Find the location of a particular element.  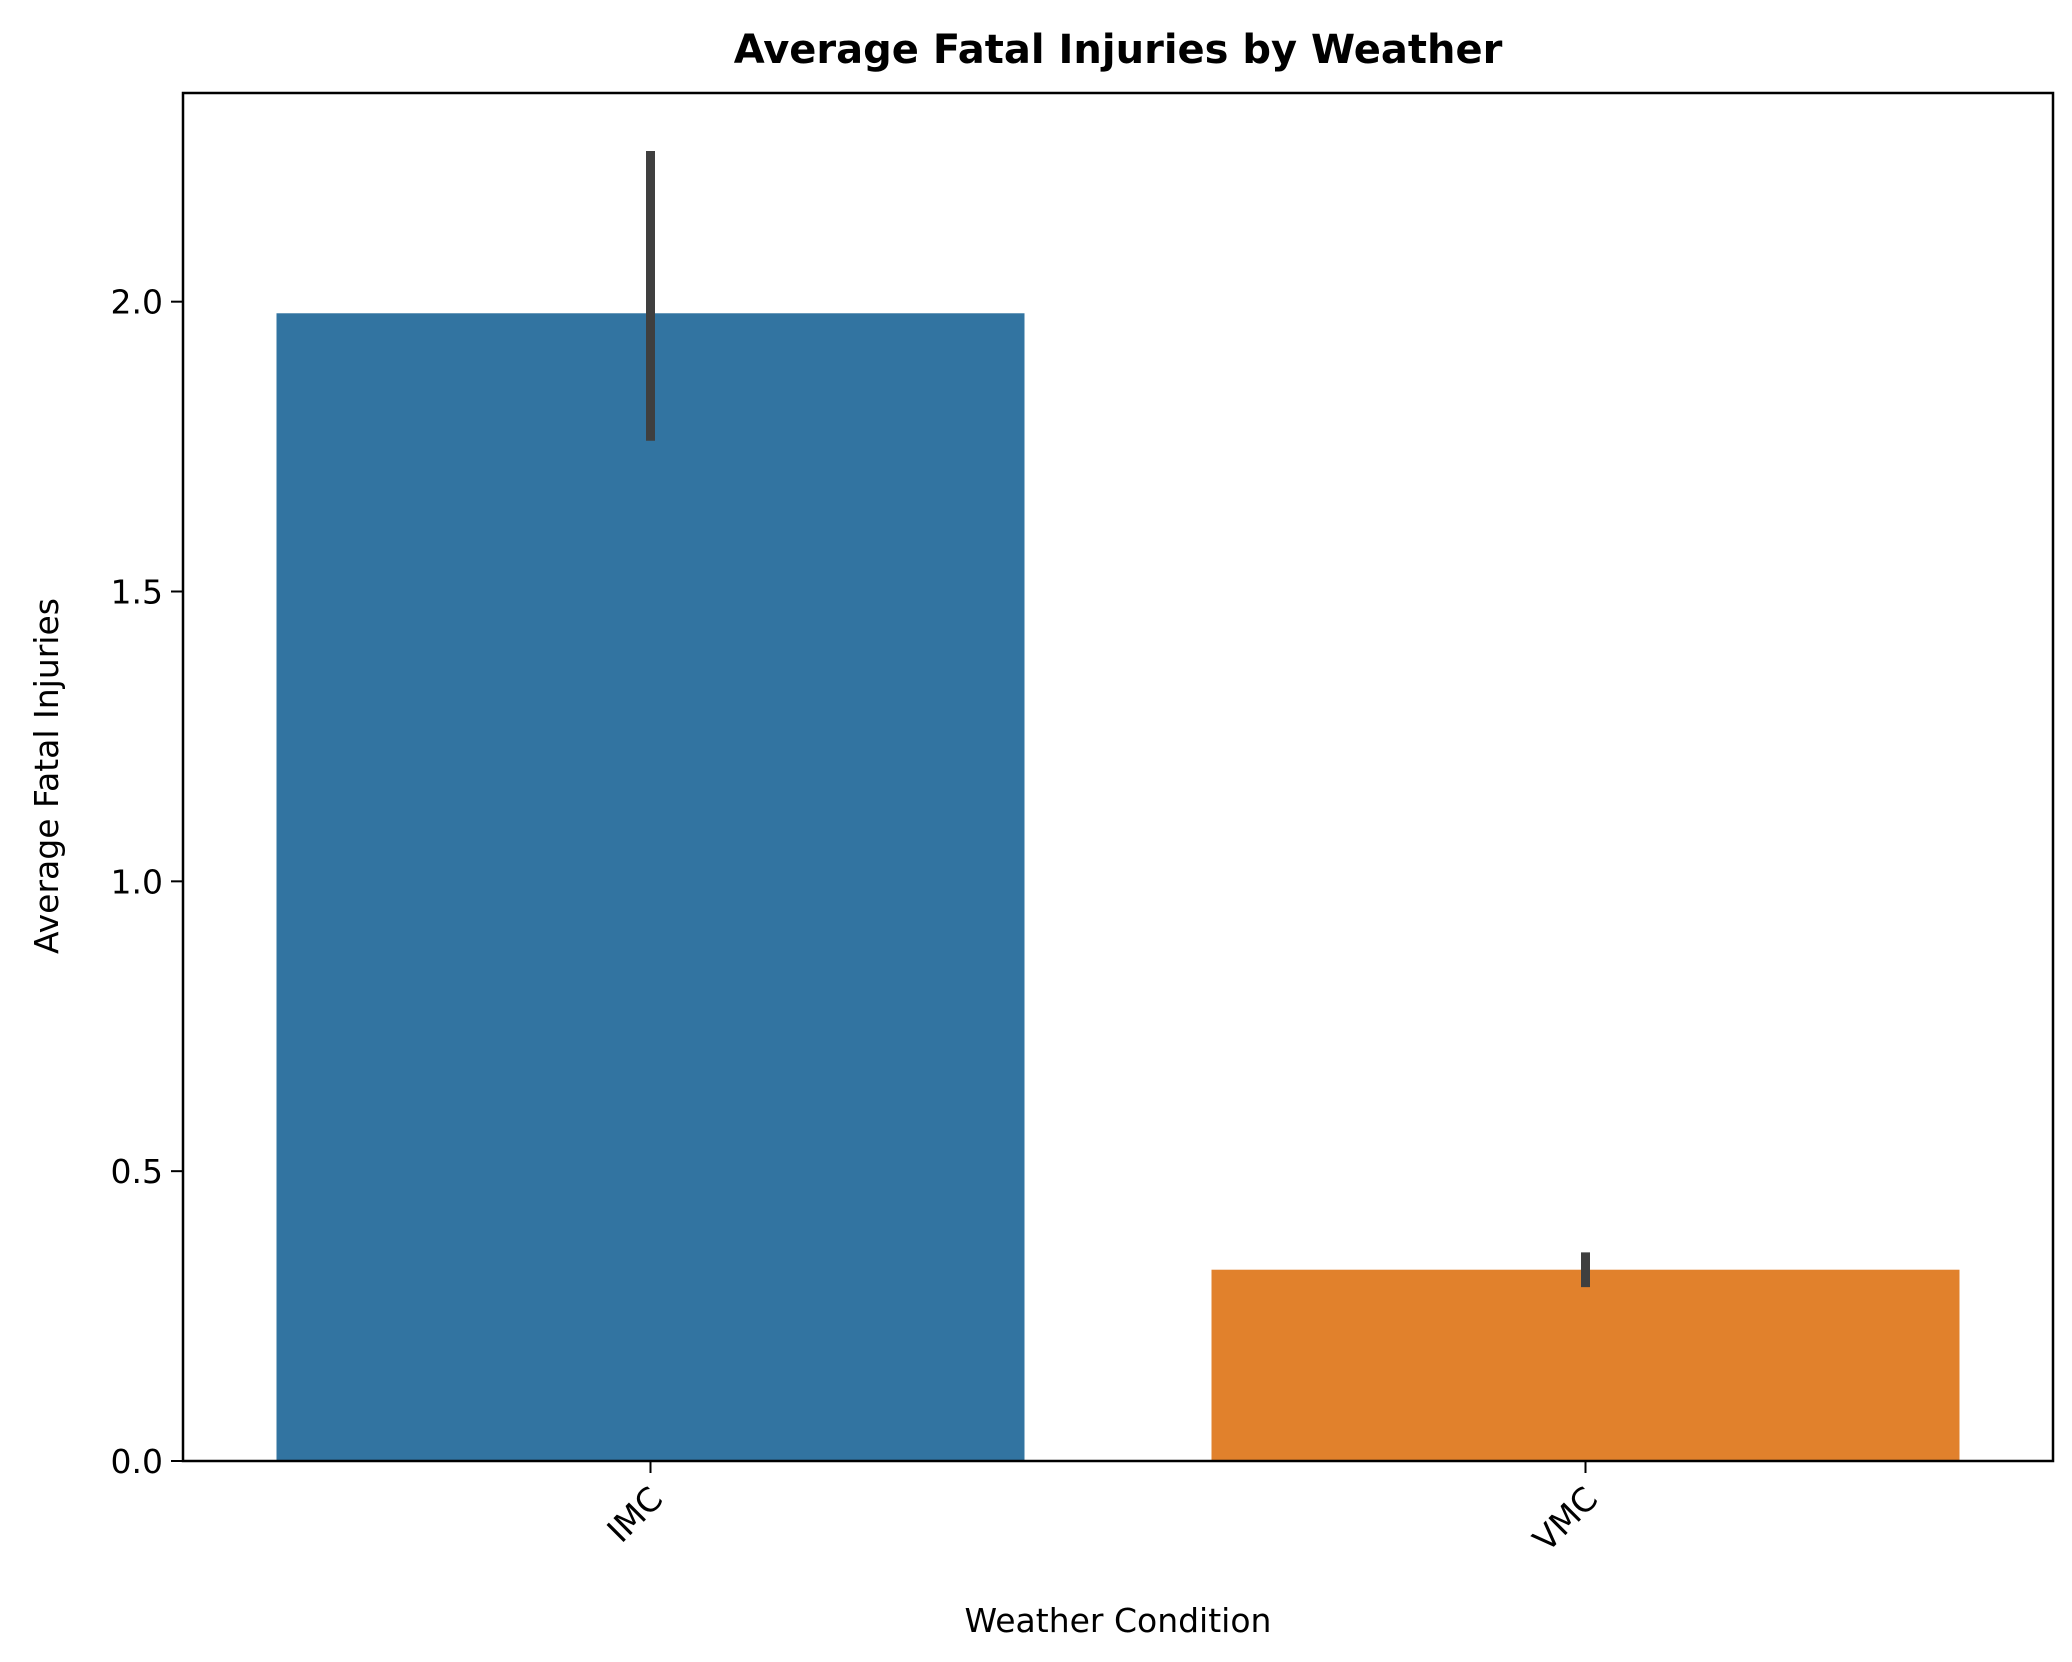

y-tick-label: 0.0 is located at coordinates (137, 1461).